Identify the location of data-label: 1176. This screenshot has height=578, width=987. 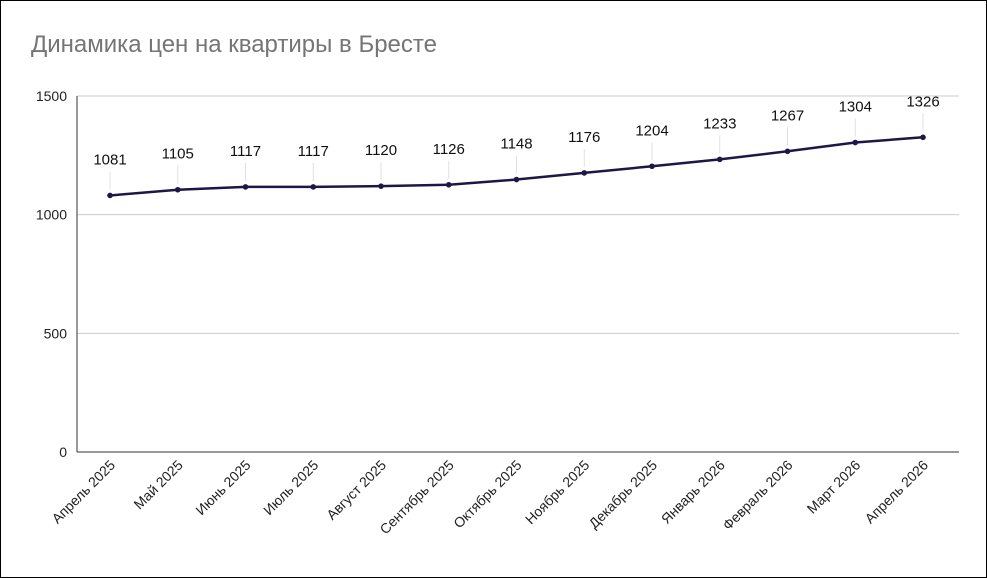
(584, 137).